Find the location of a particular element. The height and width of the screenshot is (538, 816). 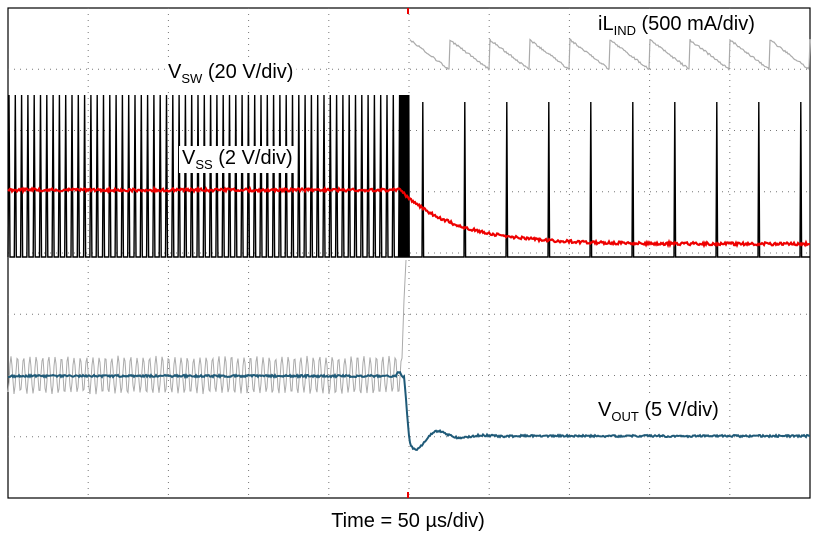

trace-label: VOUT (5 V/div) is located at coordinates (658, 411).